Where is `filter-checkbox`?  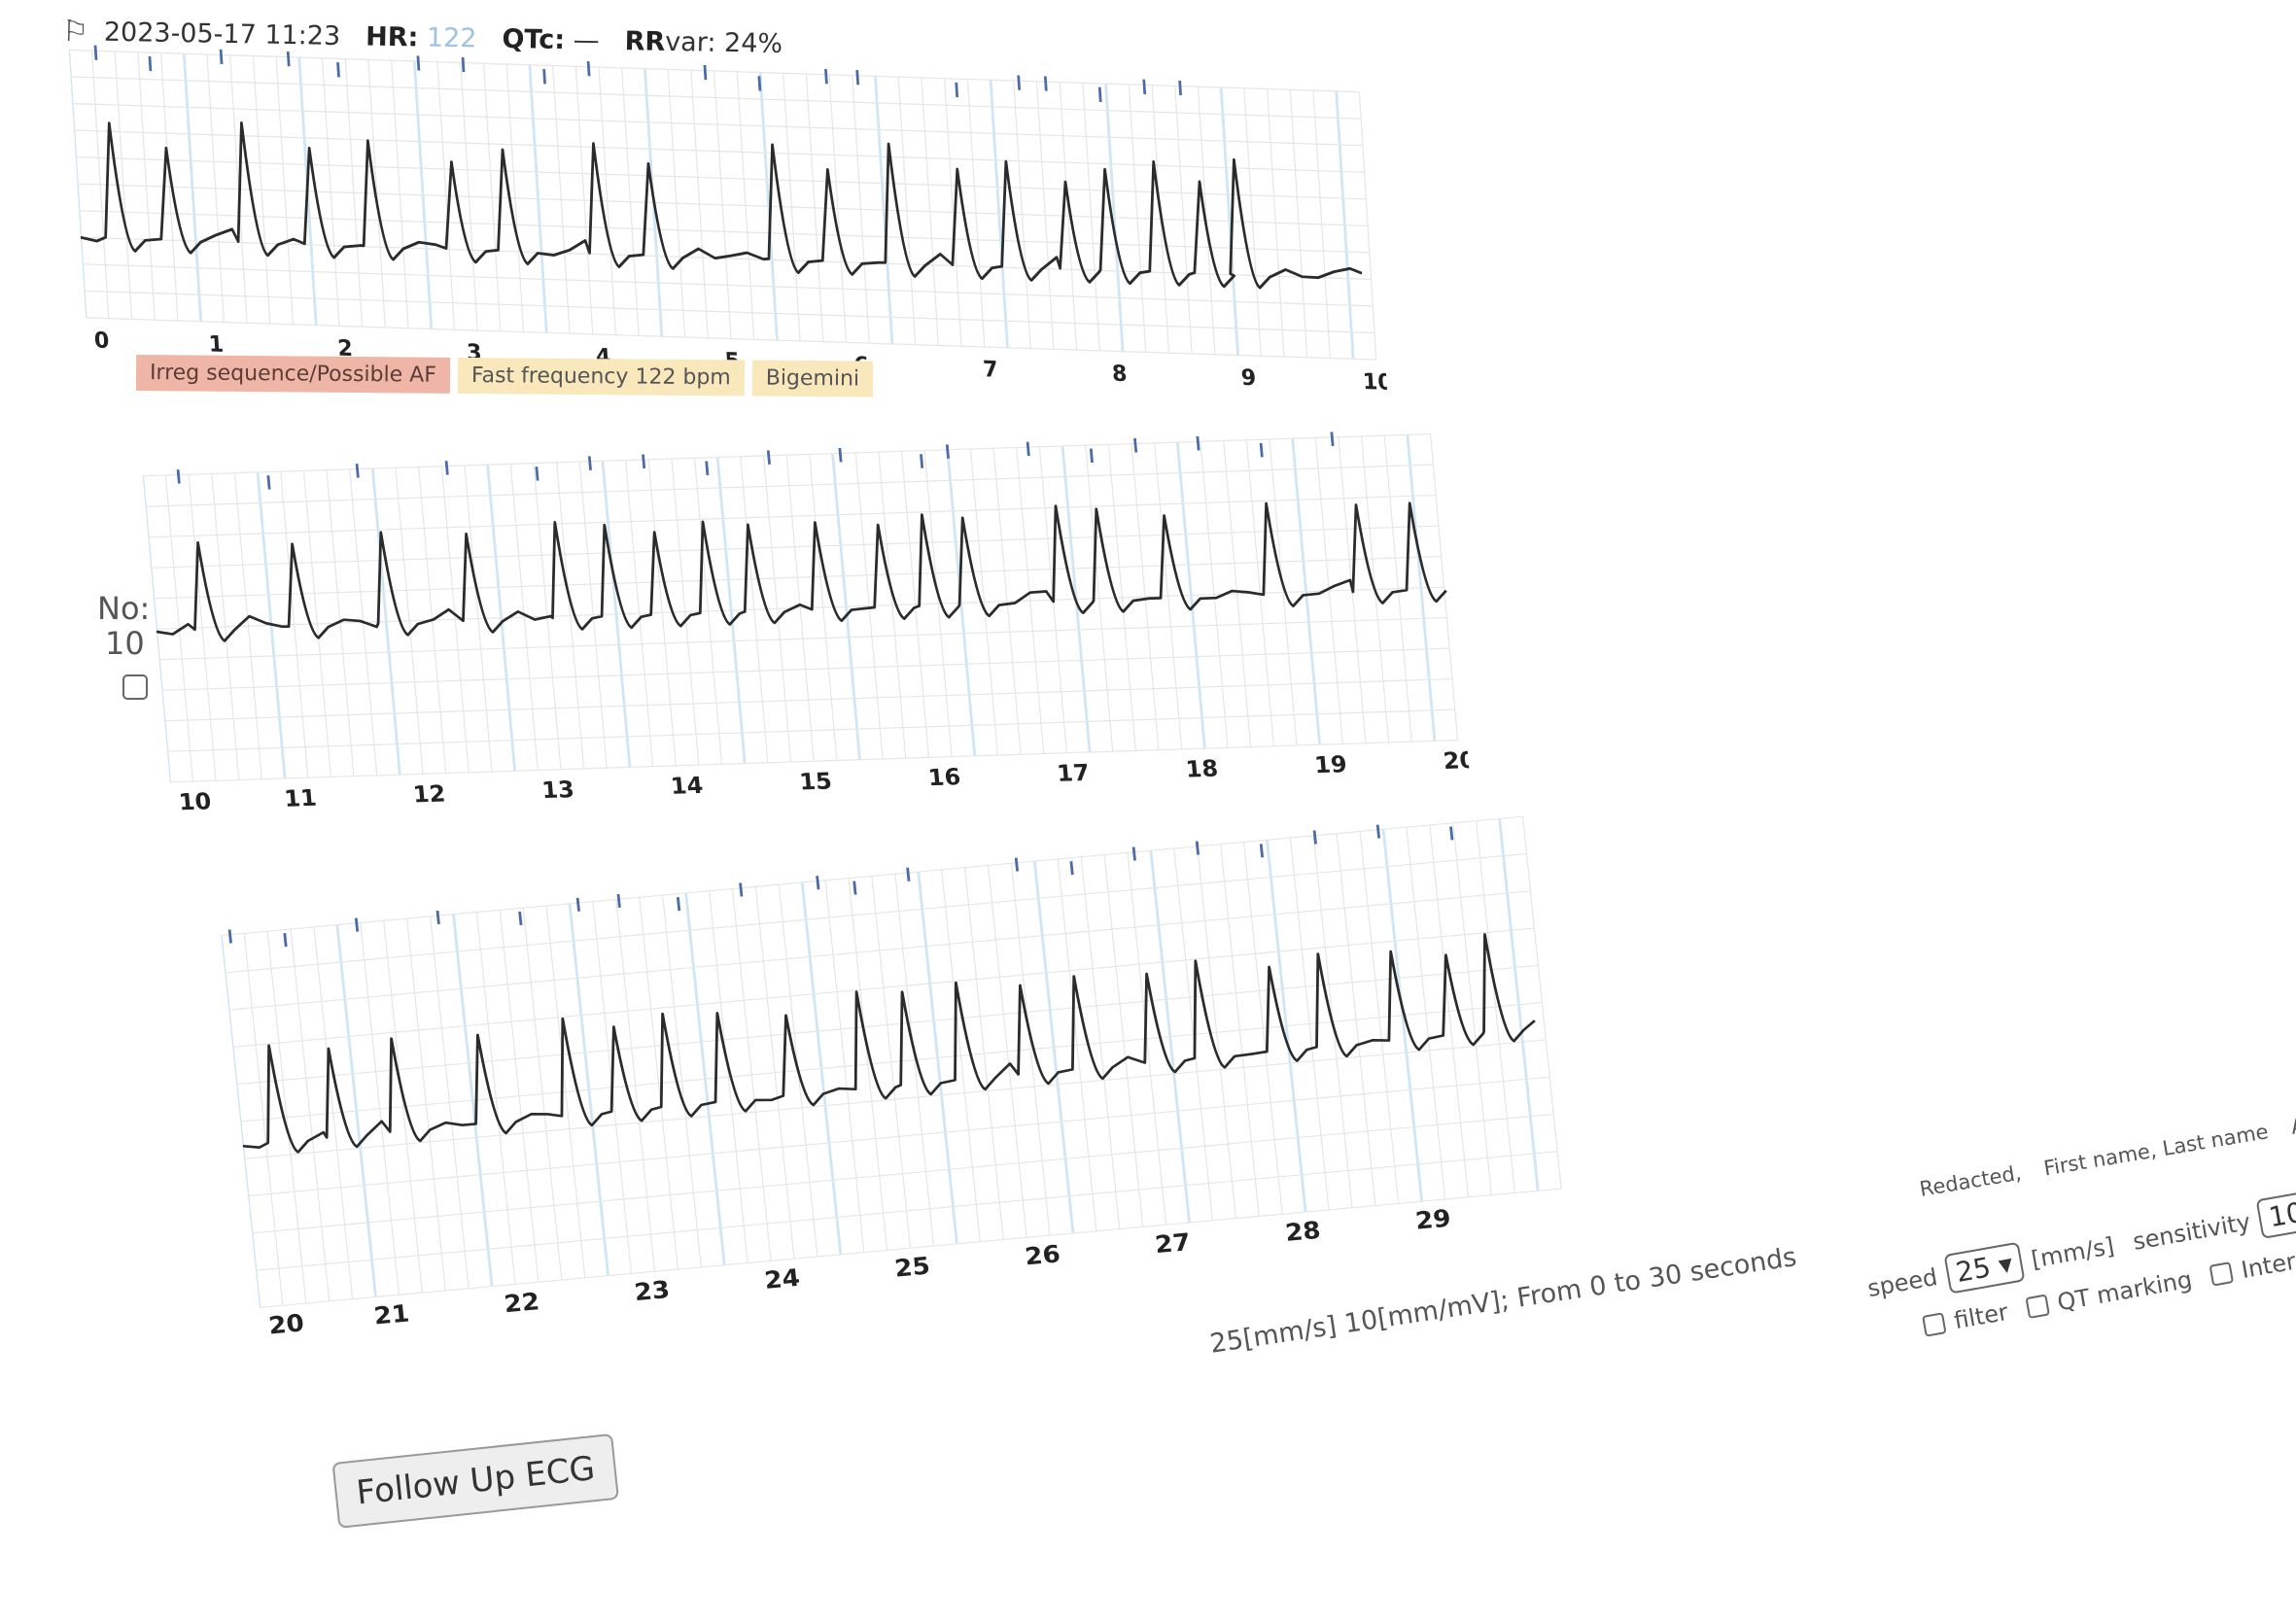
filter-checkbox is located at coordinates (1934, 1324).